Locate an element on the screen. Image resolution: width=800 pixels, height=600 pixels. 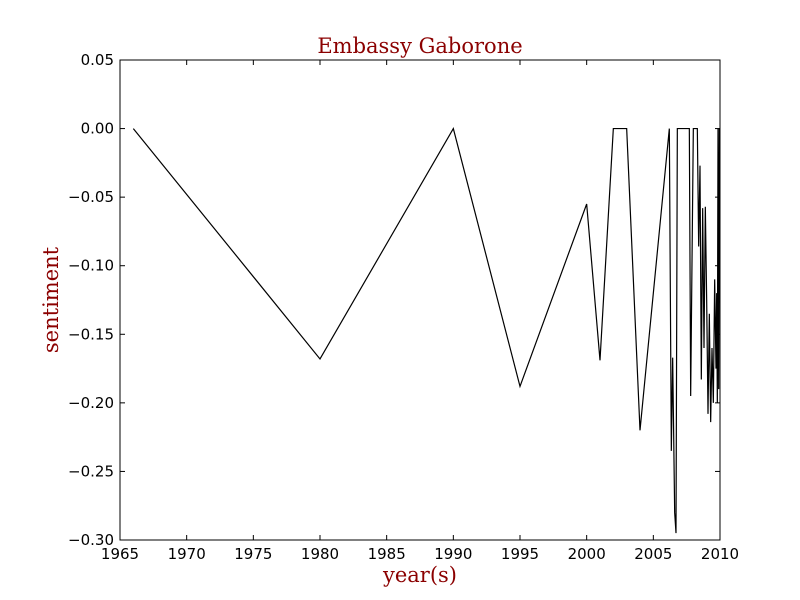
y-tick-label: −0.25 is located at coordinates (91, 471).